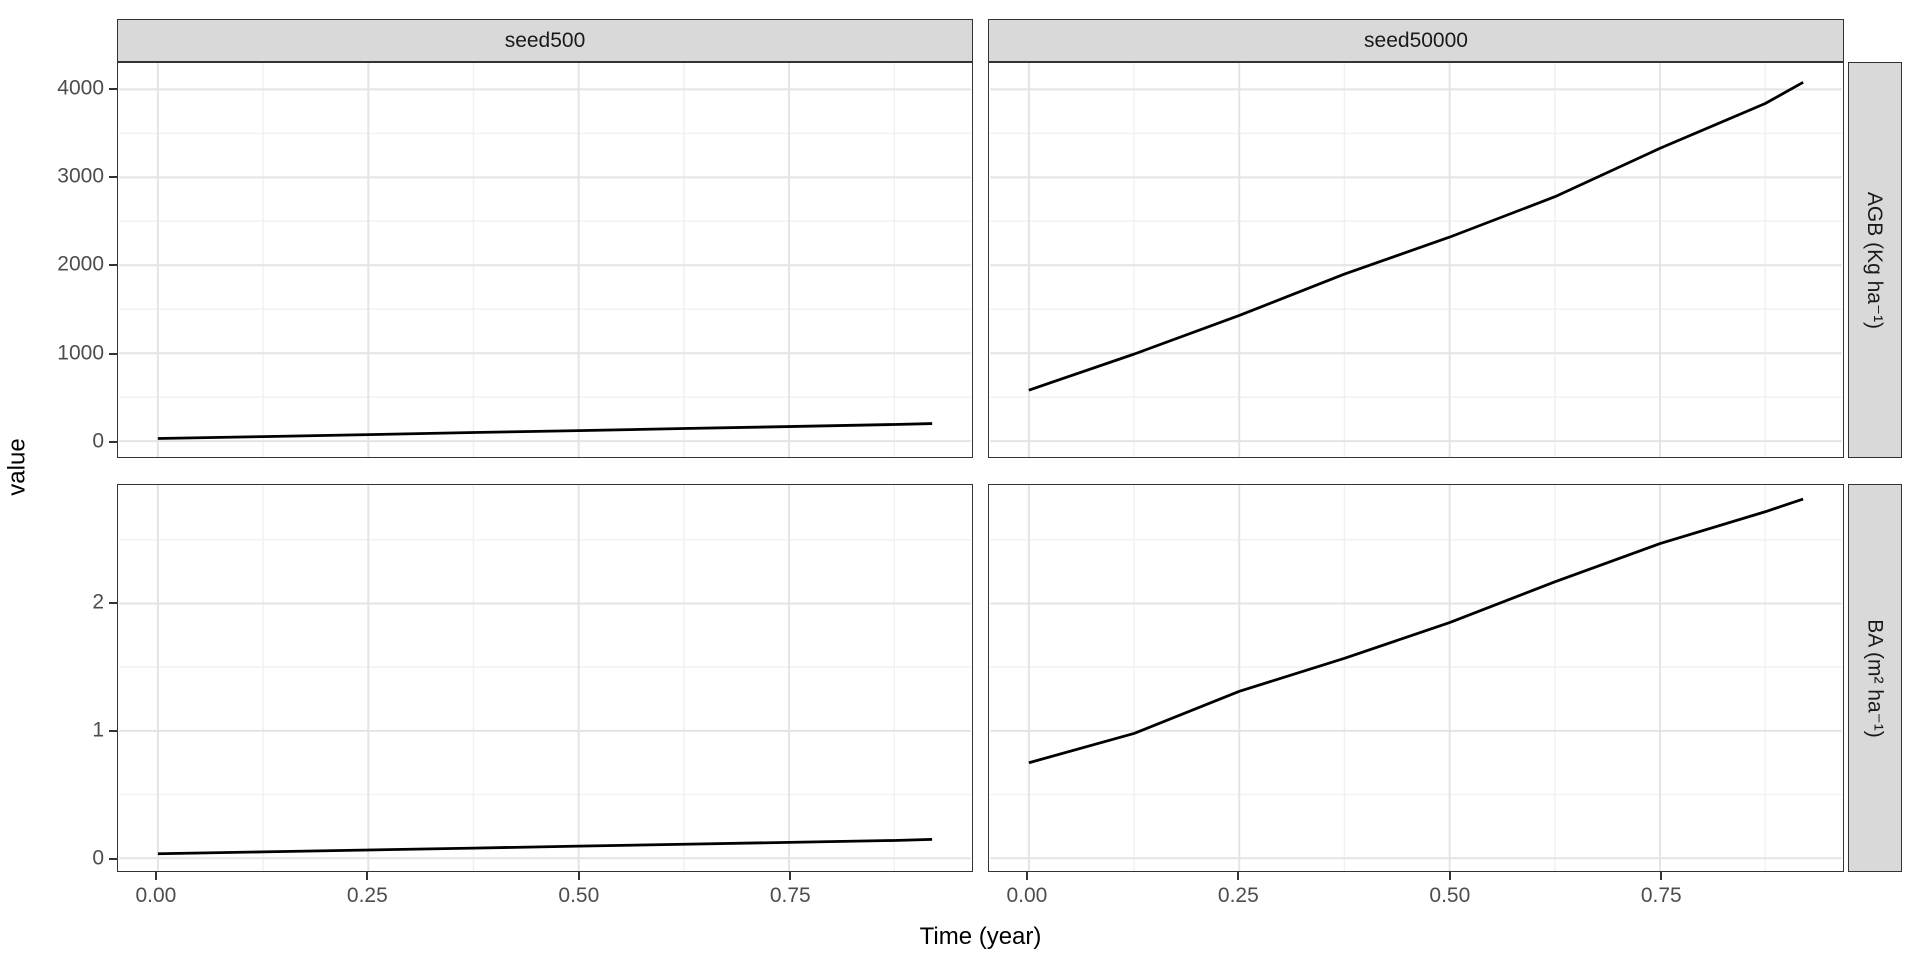 The width and height of the screenshot is (1920, 960). I want to click on y-tick-label: 2, so click(98, 602).